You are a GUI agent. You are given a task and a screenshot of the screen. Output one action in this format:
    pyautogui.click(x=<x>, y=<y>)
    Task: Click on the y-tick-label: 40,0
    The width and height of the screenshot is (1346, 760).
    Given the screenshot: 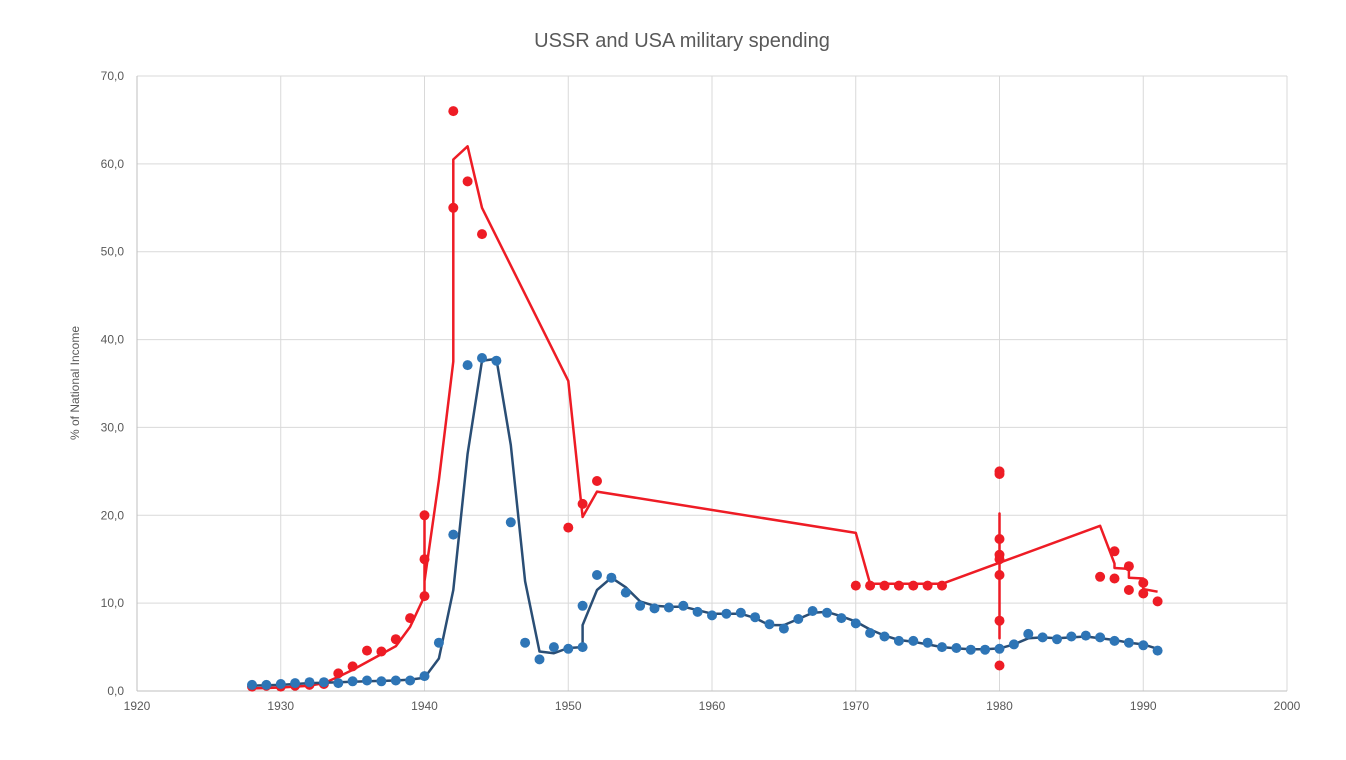 What is the action you would take?
    pyautogui.click(x=113, y=340)
    